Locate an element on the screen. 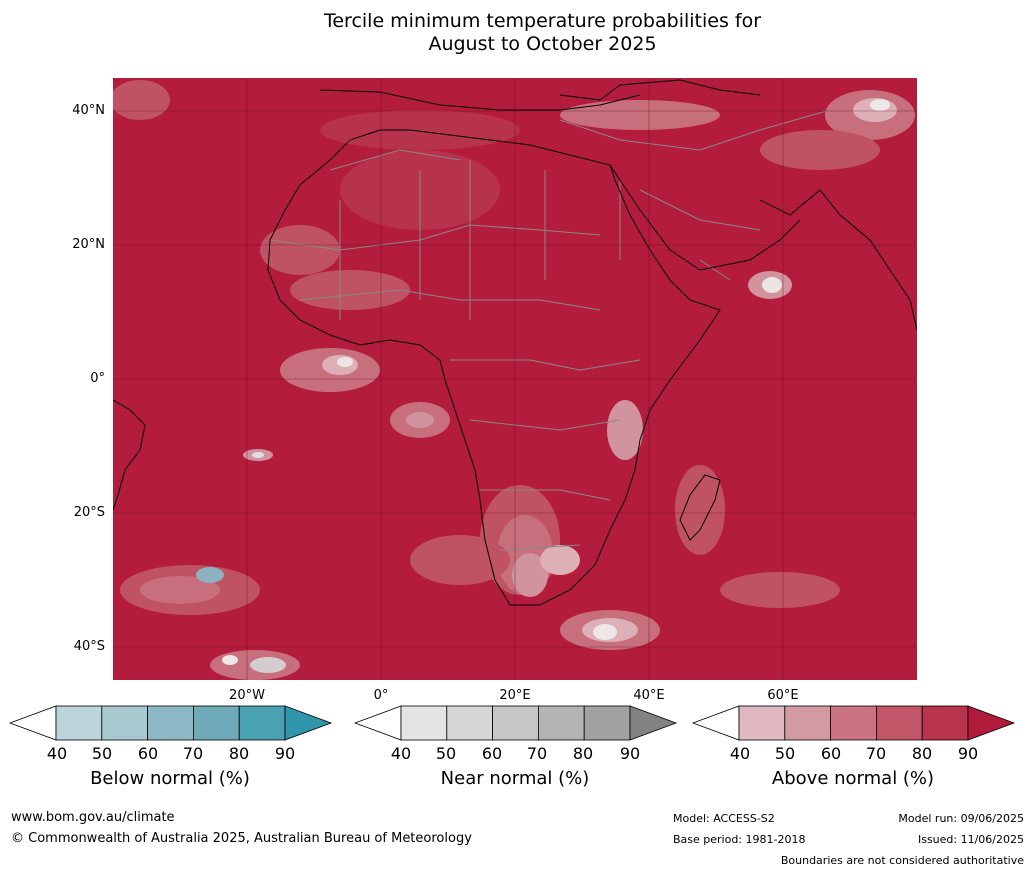 This screenshot has height=873, width=1035. lon-label-20e: 20°E is located at coordinates (515, 695).